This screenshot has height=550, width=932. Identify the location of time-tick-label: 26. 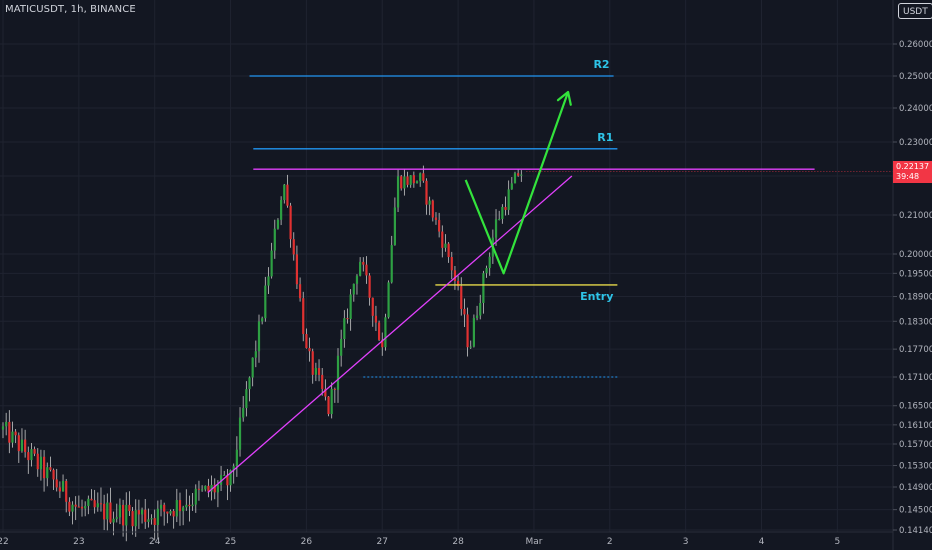
(307, 542).